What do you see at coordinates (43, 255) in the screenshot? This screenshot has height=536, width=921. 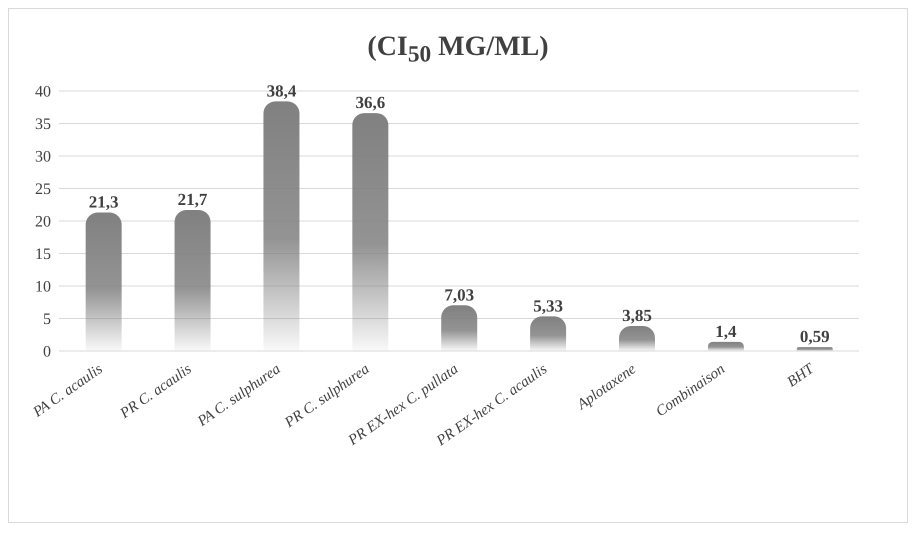 I see `y-tick-label: 15` at bounding box center [43, 255].